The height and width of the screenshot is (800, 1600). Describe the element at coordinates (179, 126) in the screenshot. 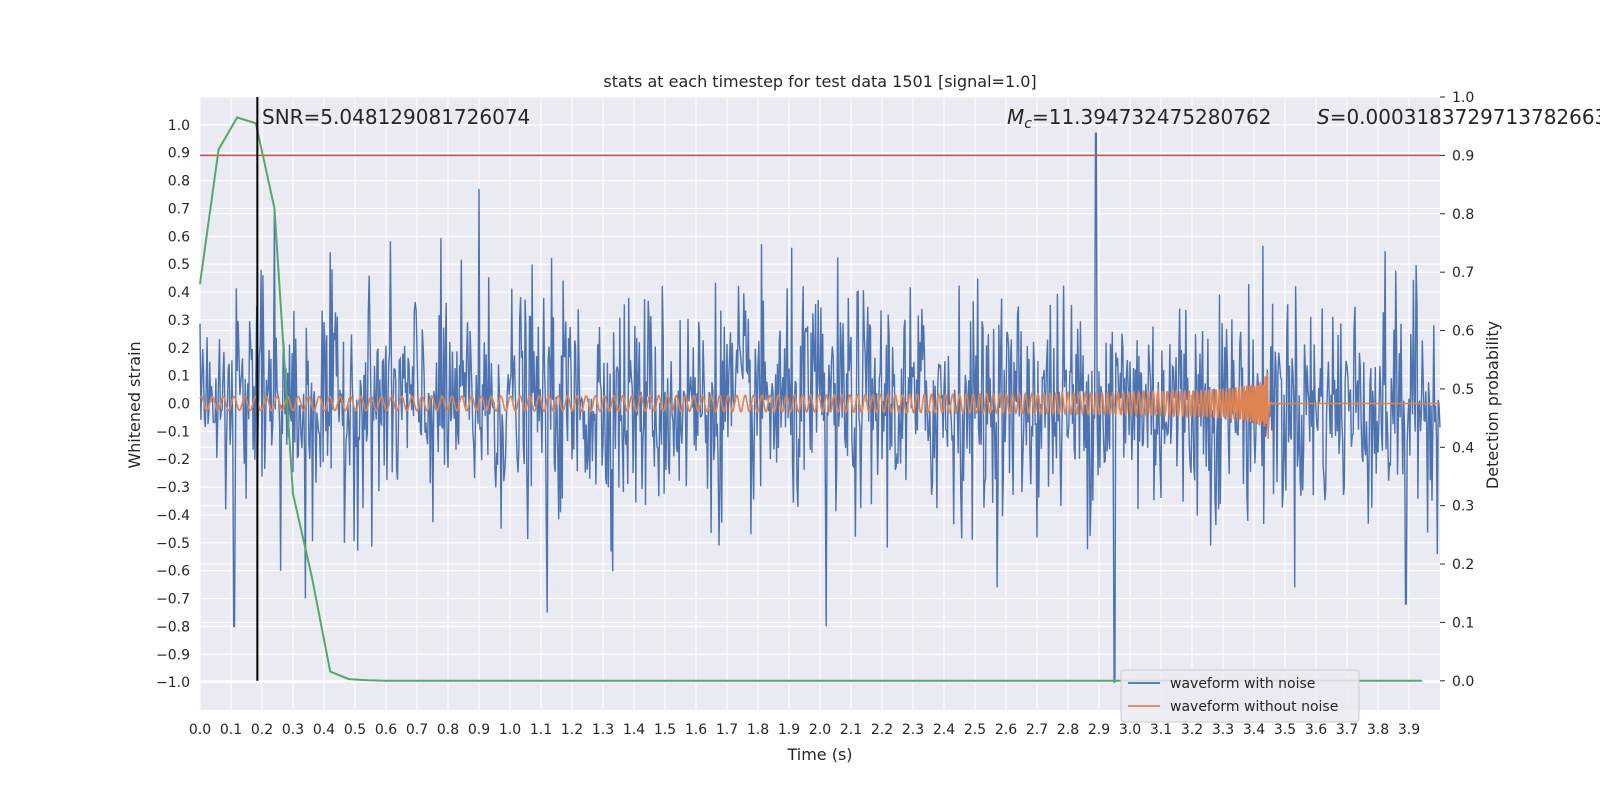

I see `y-tick-label: 1.0` at that location.